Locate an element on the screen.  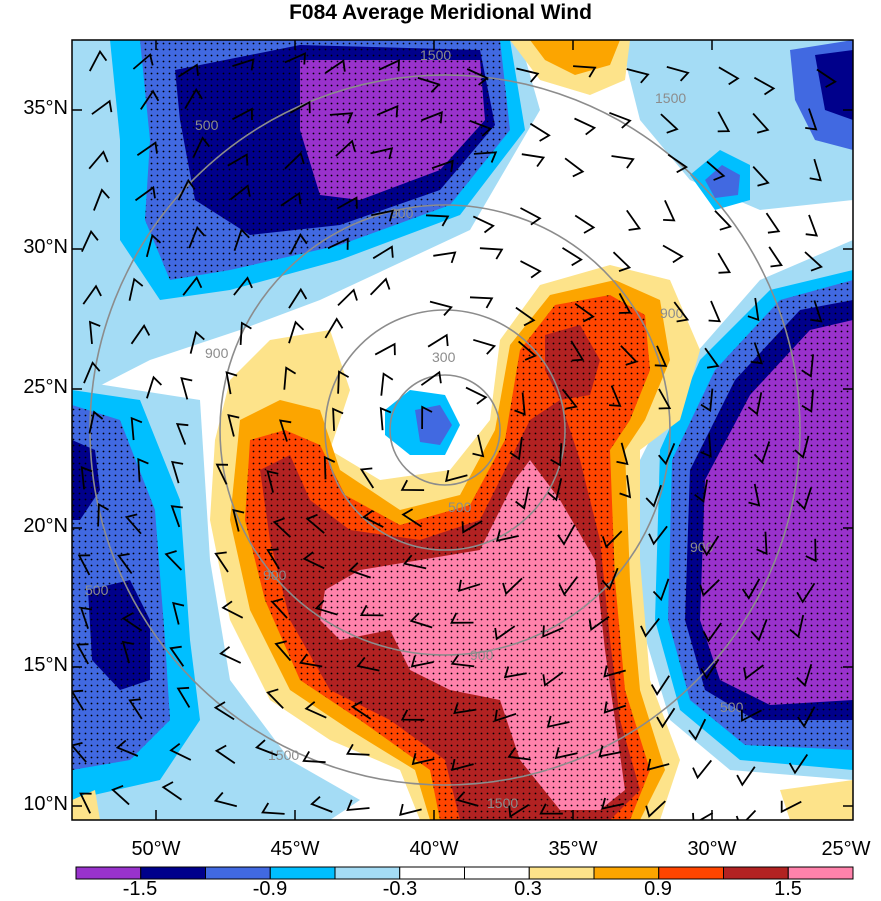
colorbar-label-neg0-9: -0.9 is located at coordinates (270, 889).